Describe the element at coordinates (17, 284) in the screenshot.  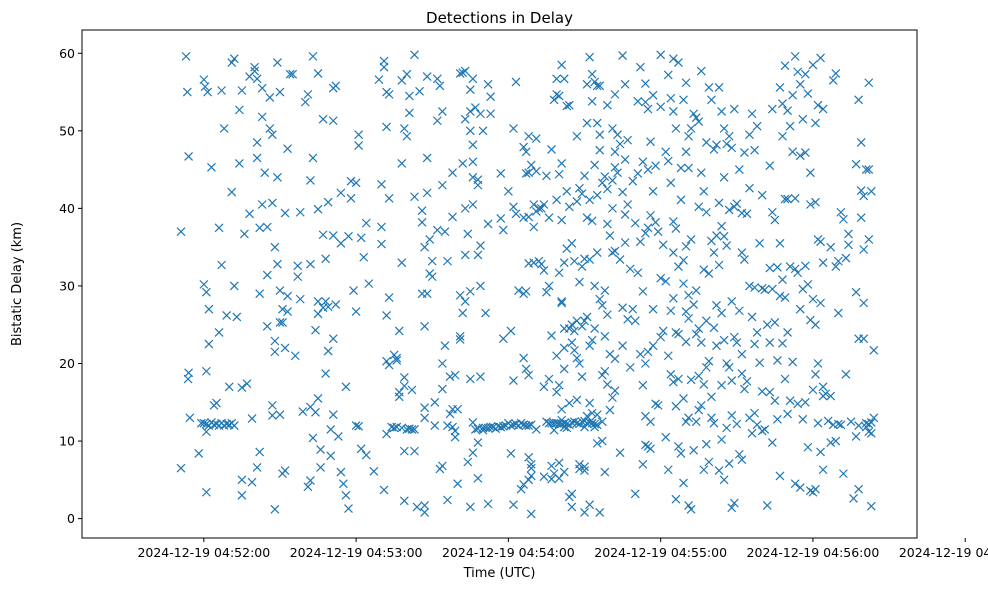
I see `y-axis-label: Bistatic Delay (km)` at that location.